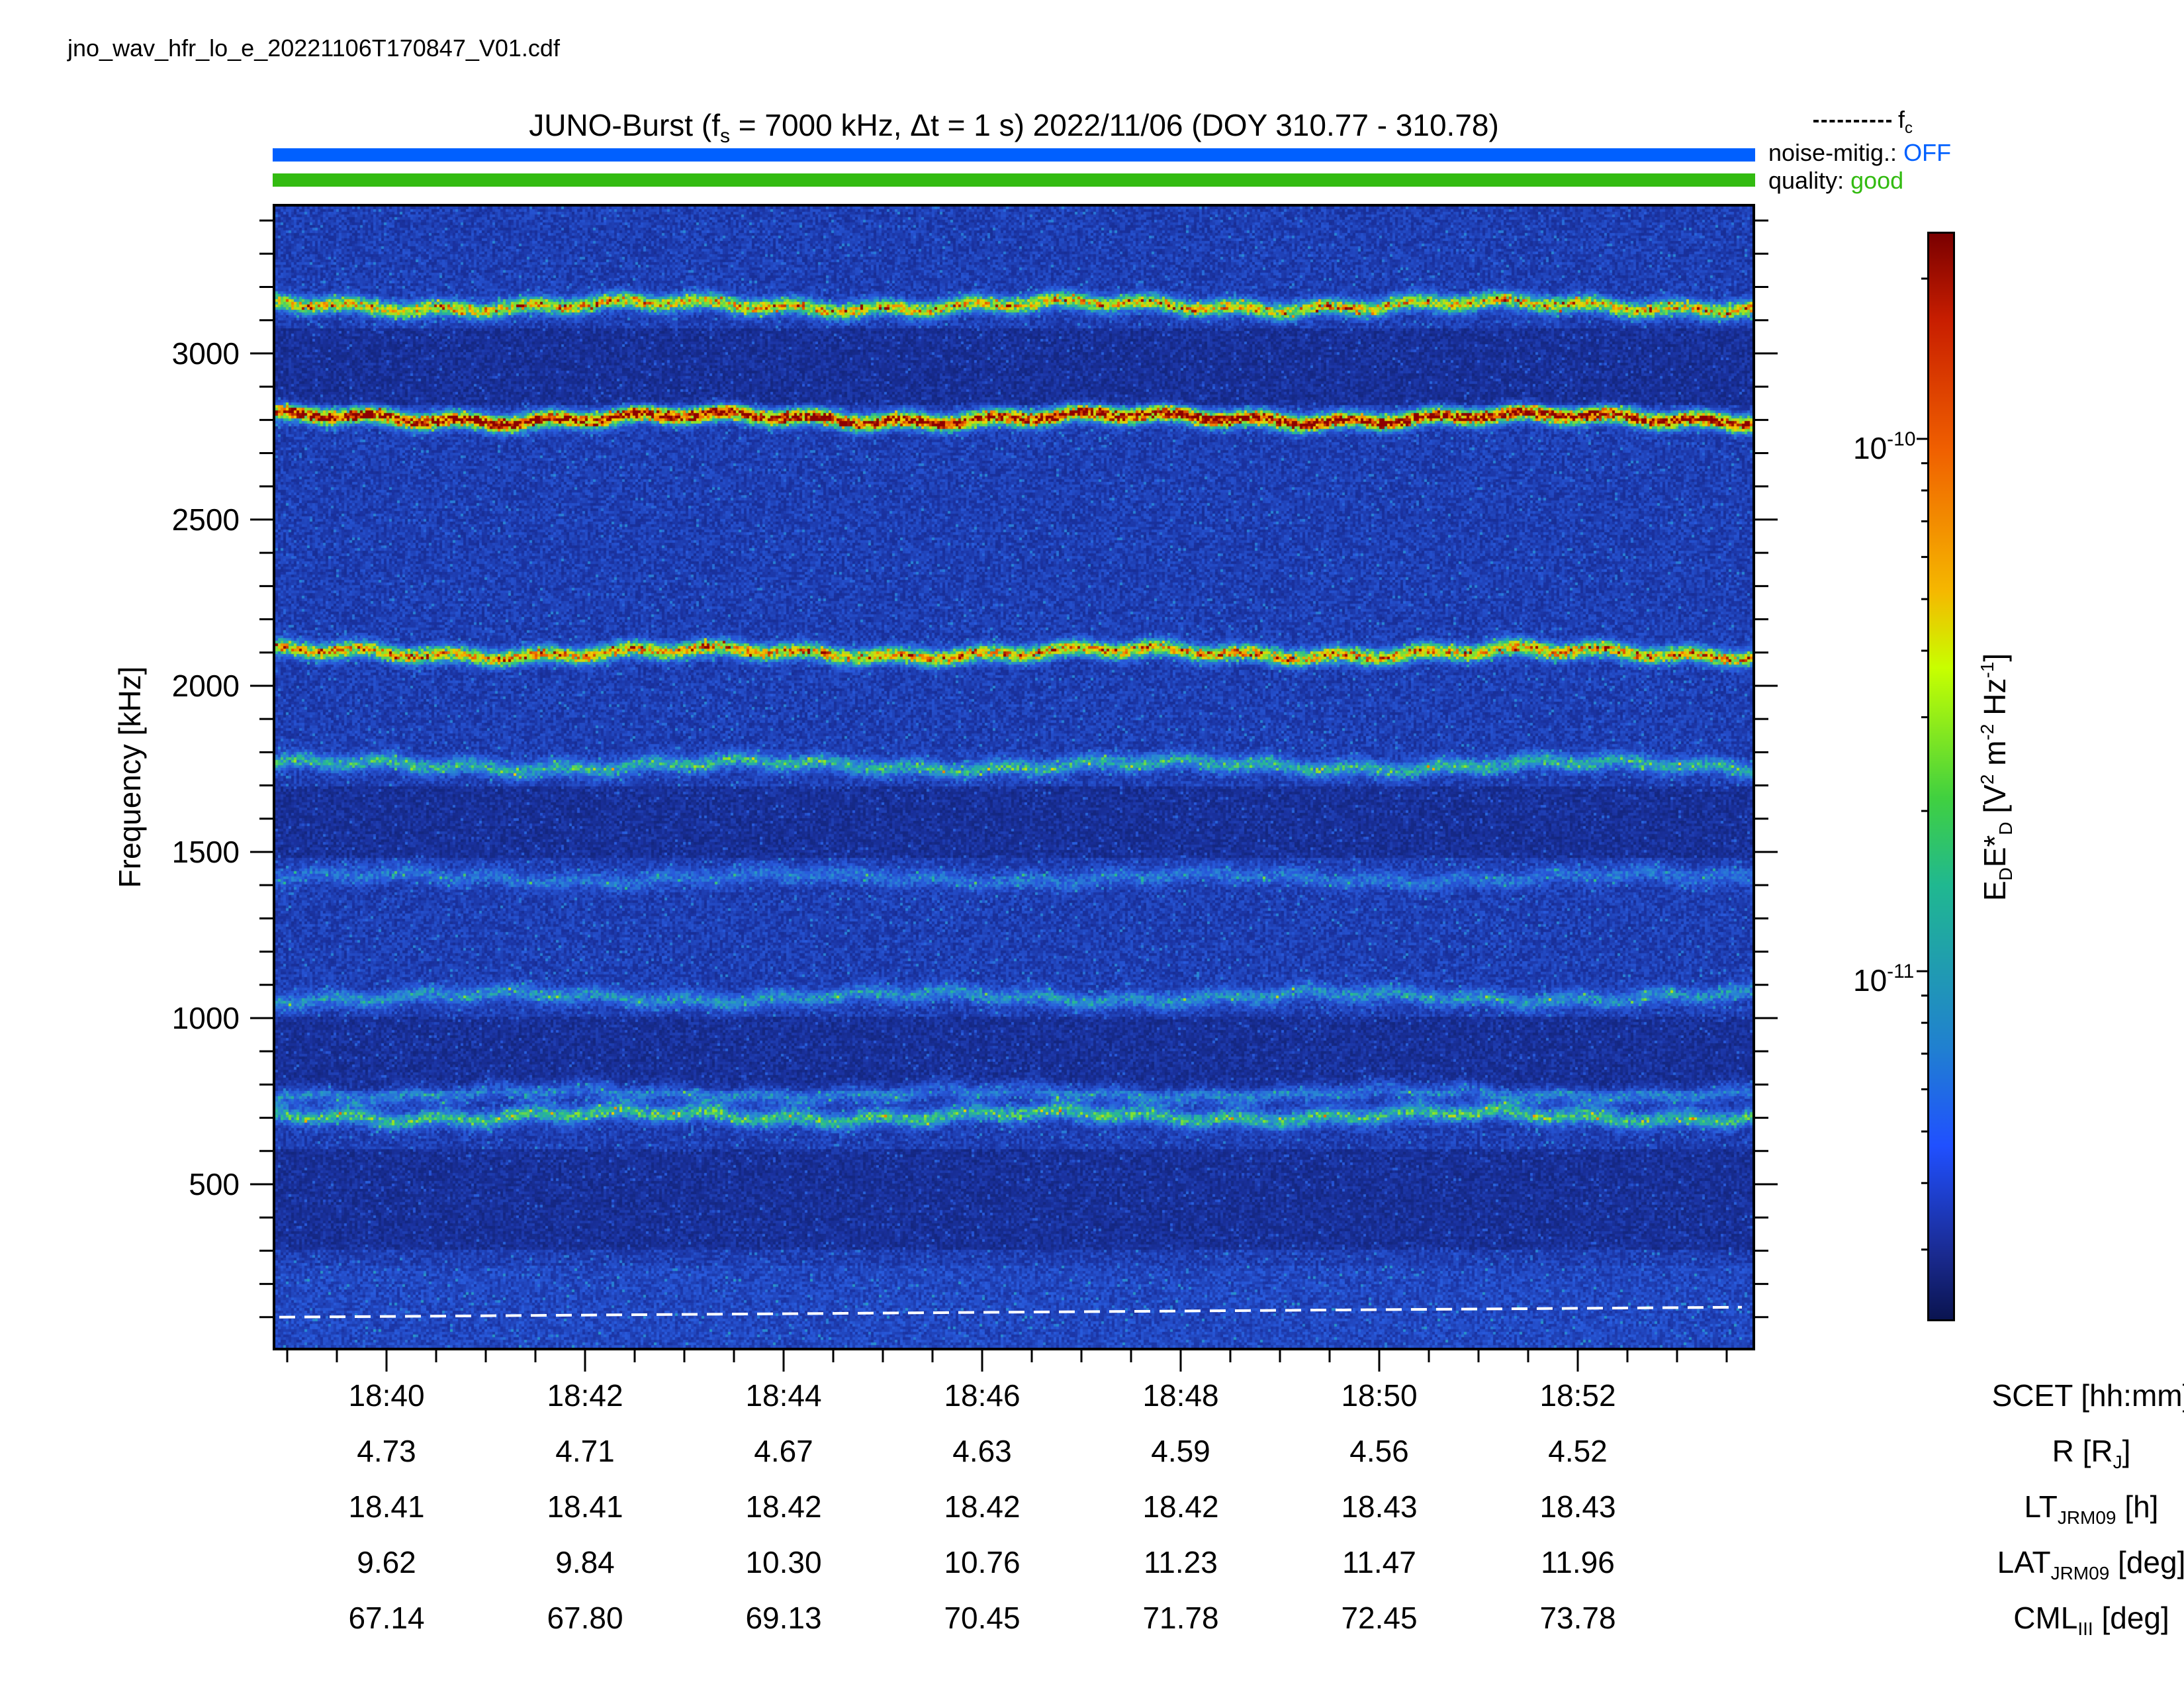  What do you see at coordinates (1996, 777) in the screenshot?
I see `colorbar-label: EDE*D [V2 m-2 Hz-1]` at bounding box center [1996, 777].